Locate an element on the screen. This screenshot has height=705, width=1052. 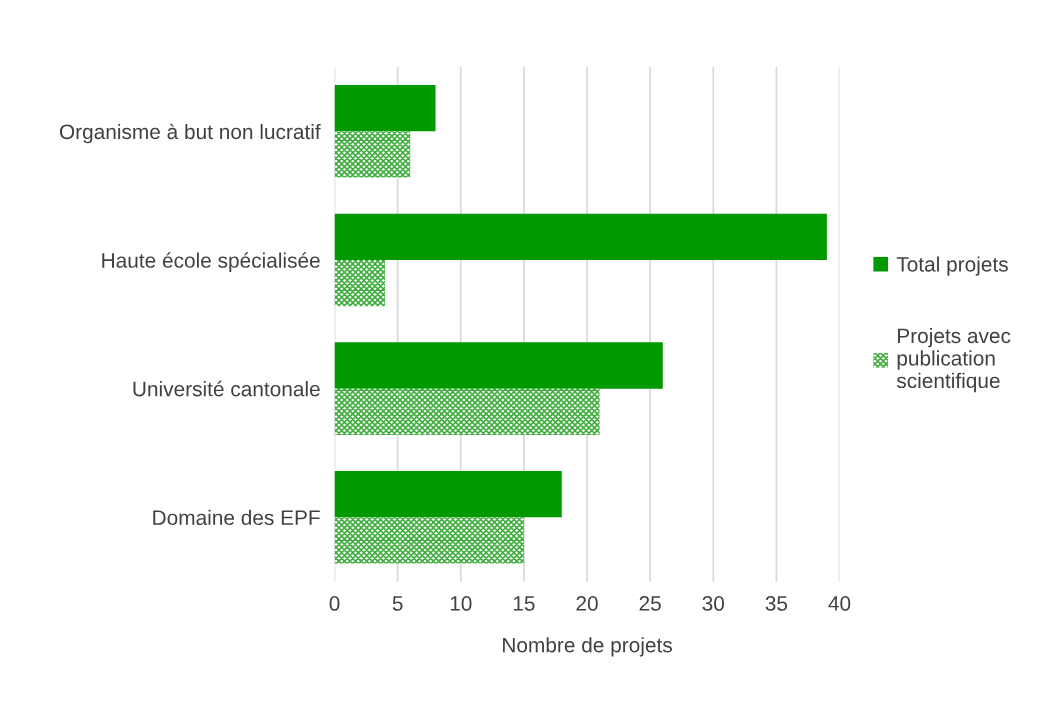
x-tick-label: 5 is located at coordinates (397, 603).